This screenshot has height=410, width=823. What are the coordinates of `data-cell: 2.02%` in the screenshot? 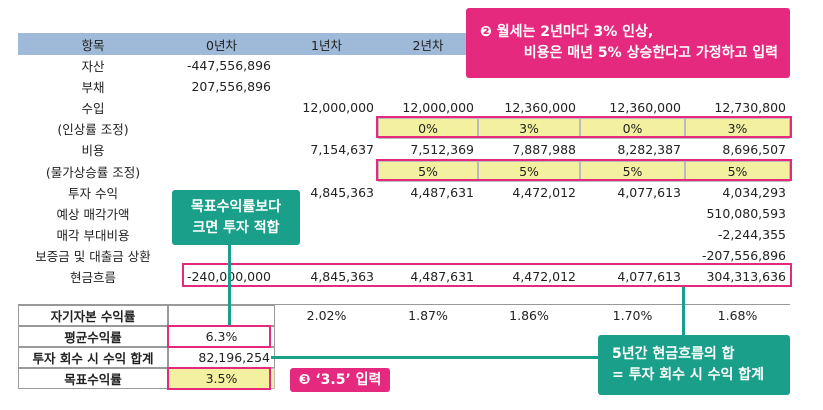 It's located at (326, 315).